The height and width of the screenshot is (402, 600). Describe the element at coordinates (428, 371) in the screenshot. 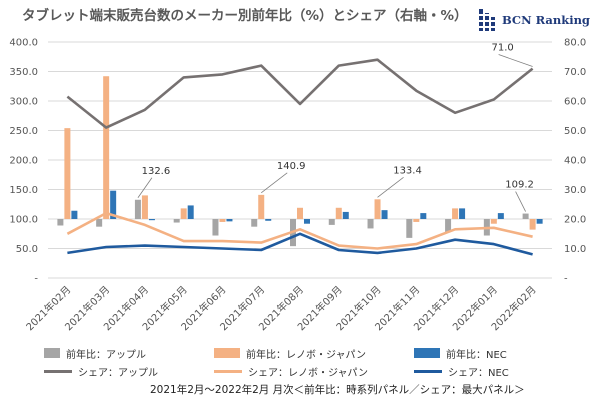

I see `legend-swatch-nec-share` at that location.